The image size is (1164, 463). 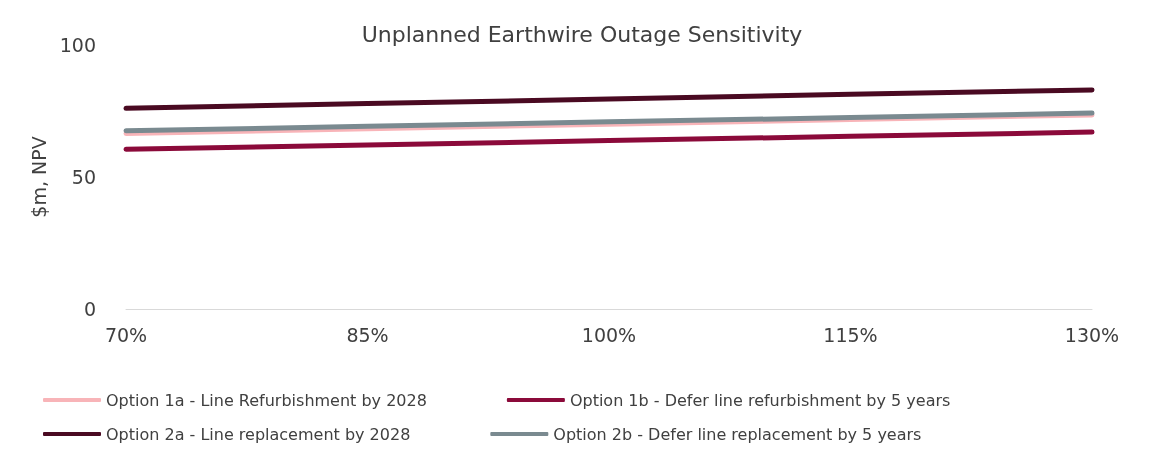 I want to click on legend-label: Option 1a - Line Refurbishment by 2028, so click(x=266, y=400).